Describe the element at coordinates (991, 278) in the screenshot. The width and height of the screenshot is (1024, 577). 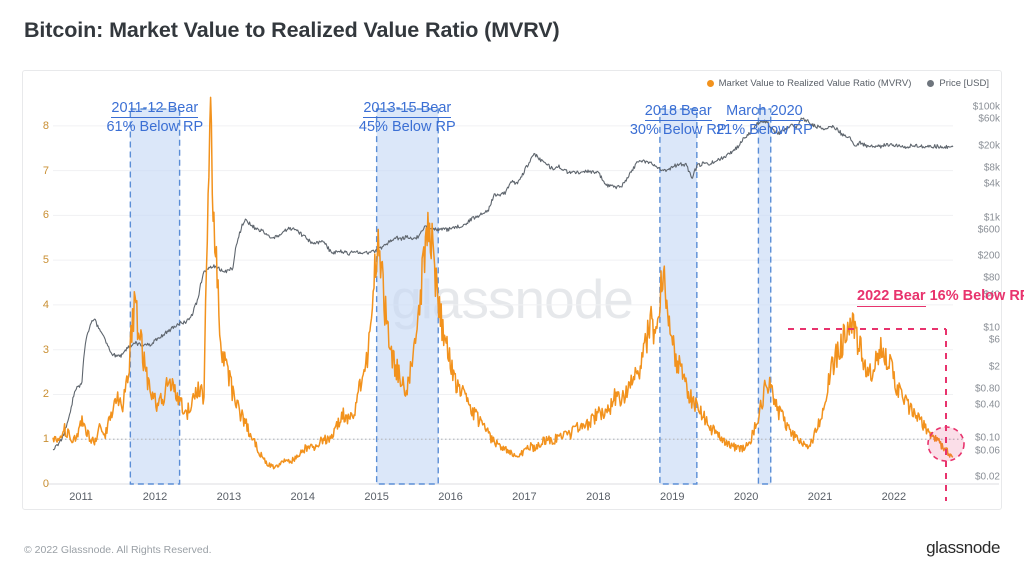
I see `right-axis-tick: $80` at that location.